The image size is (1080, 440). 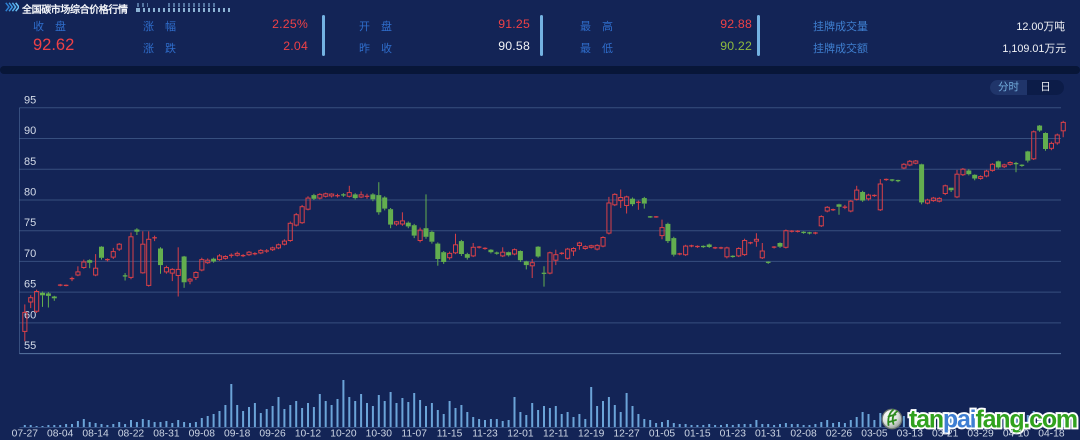 What do you see at coordinates (520, 434) in the screenshot?
I see `svg-text: 12-01` at bounding box center [520, 434].